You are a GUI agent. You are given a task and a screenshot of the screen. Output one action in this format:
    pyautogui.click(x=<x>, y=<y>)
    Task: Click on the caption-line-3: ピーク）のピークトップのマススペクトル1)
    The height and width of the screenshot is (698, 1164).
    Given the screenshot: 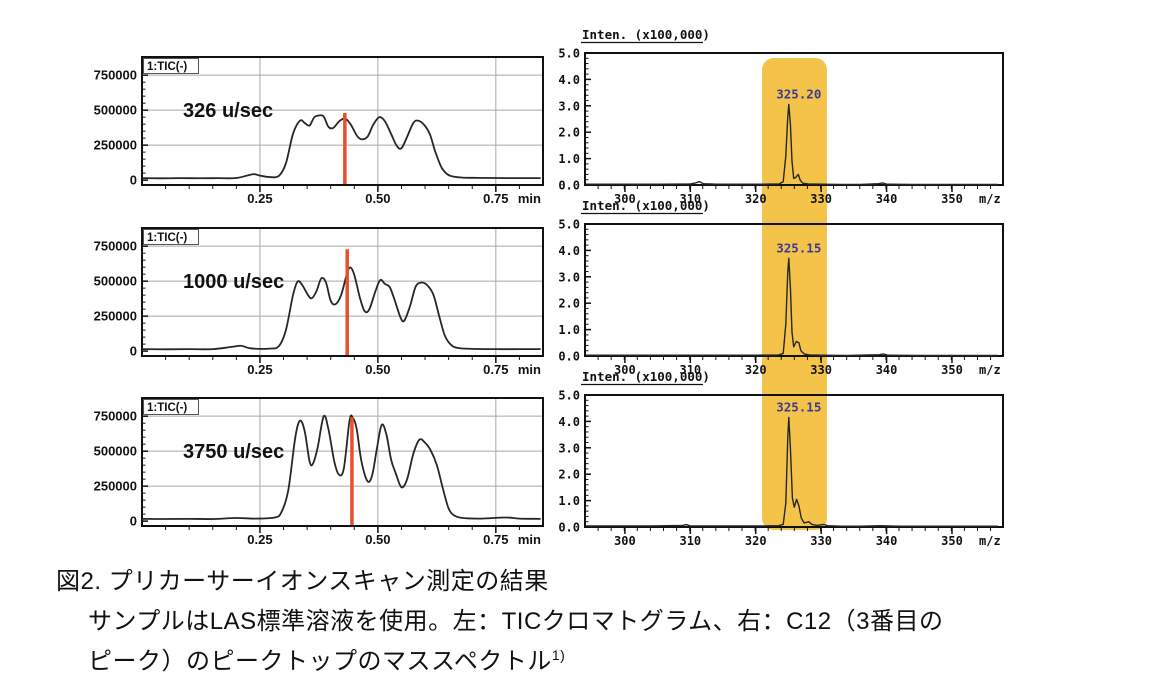 What is the action you would take?
    pyautogui.click(x=326, y=658)
    